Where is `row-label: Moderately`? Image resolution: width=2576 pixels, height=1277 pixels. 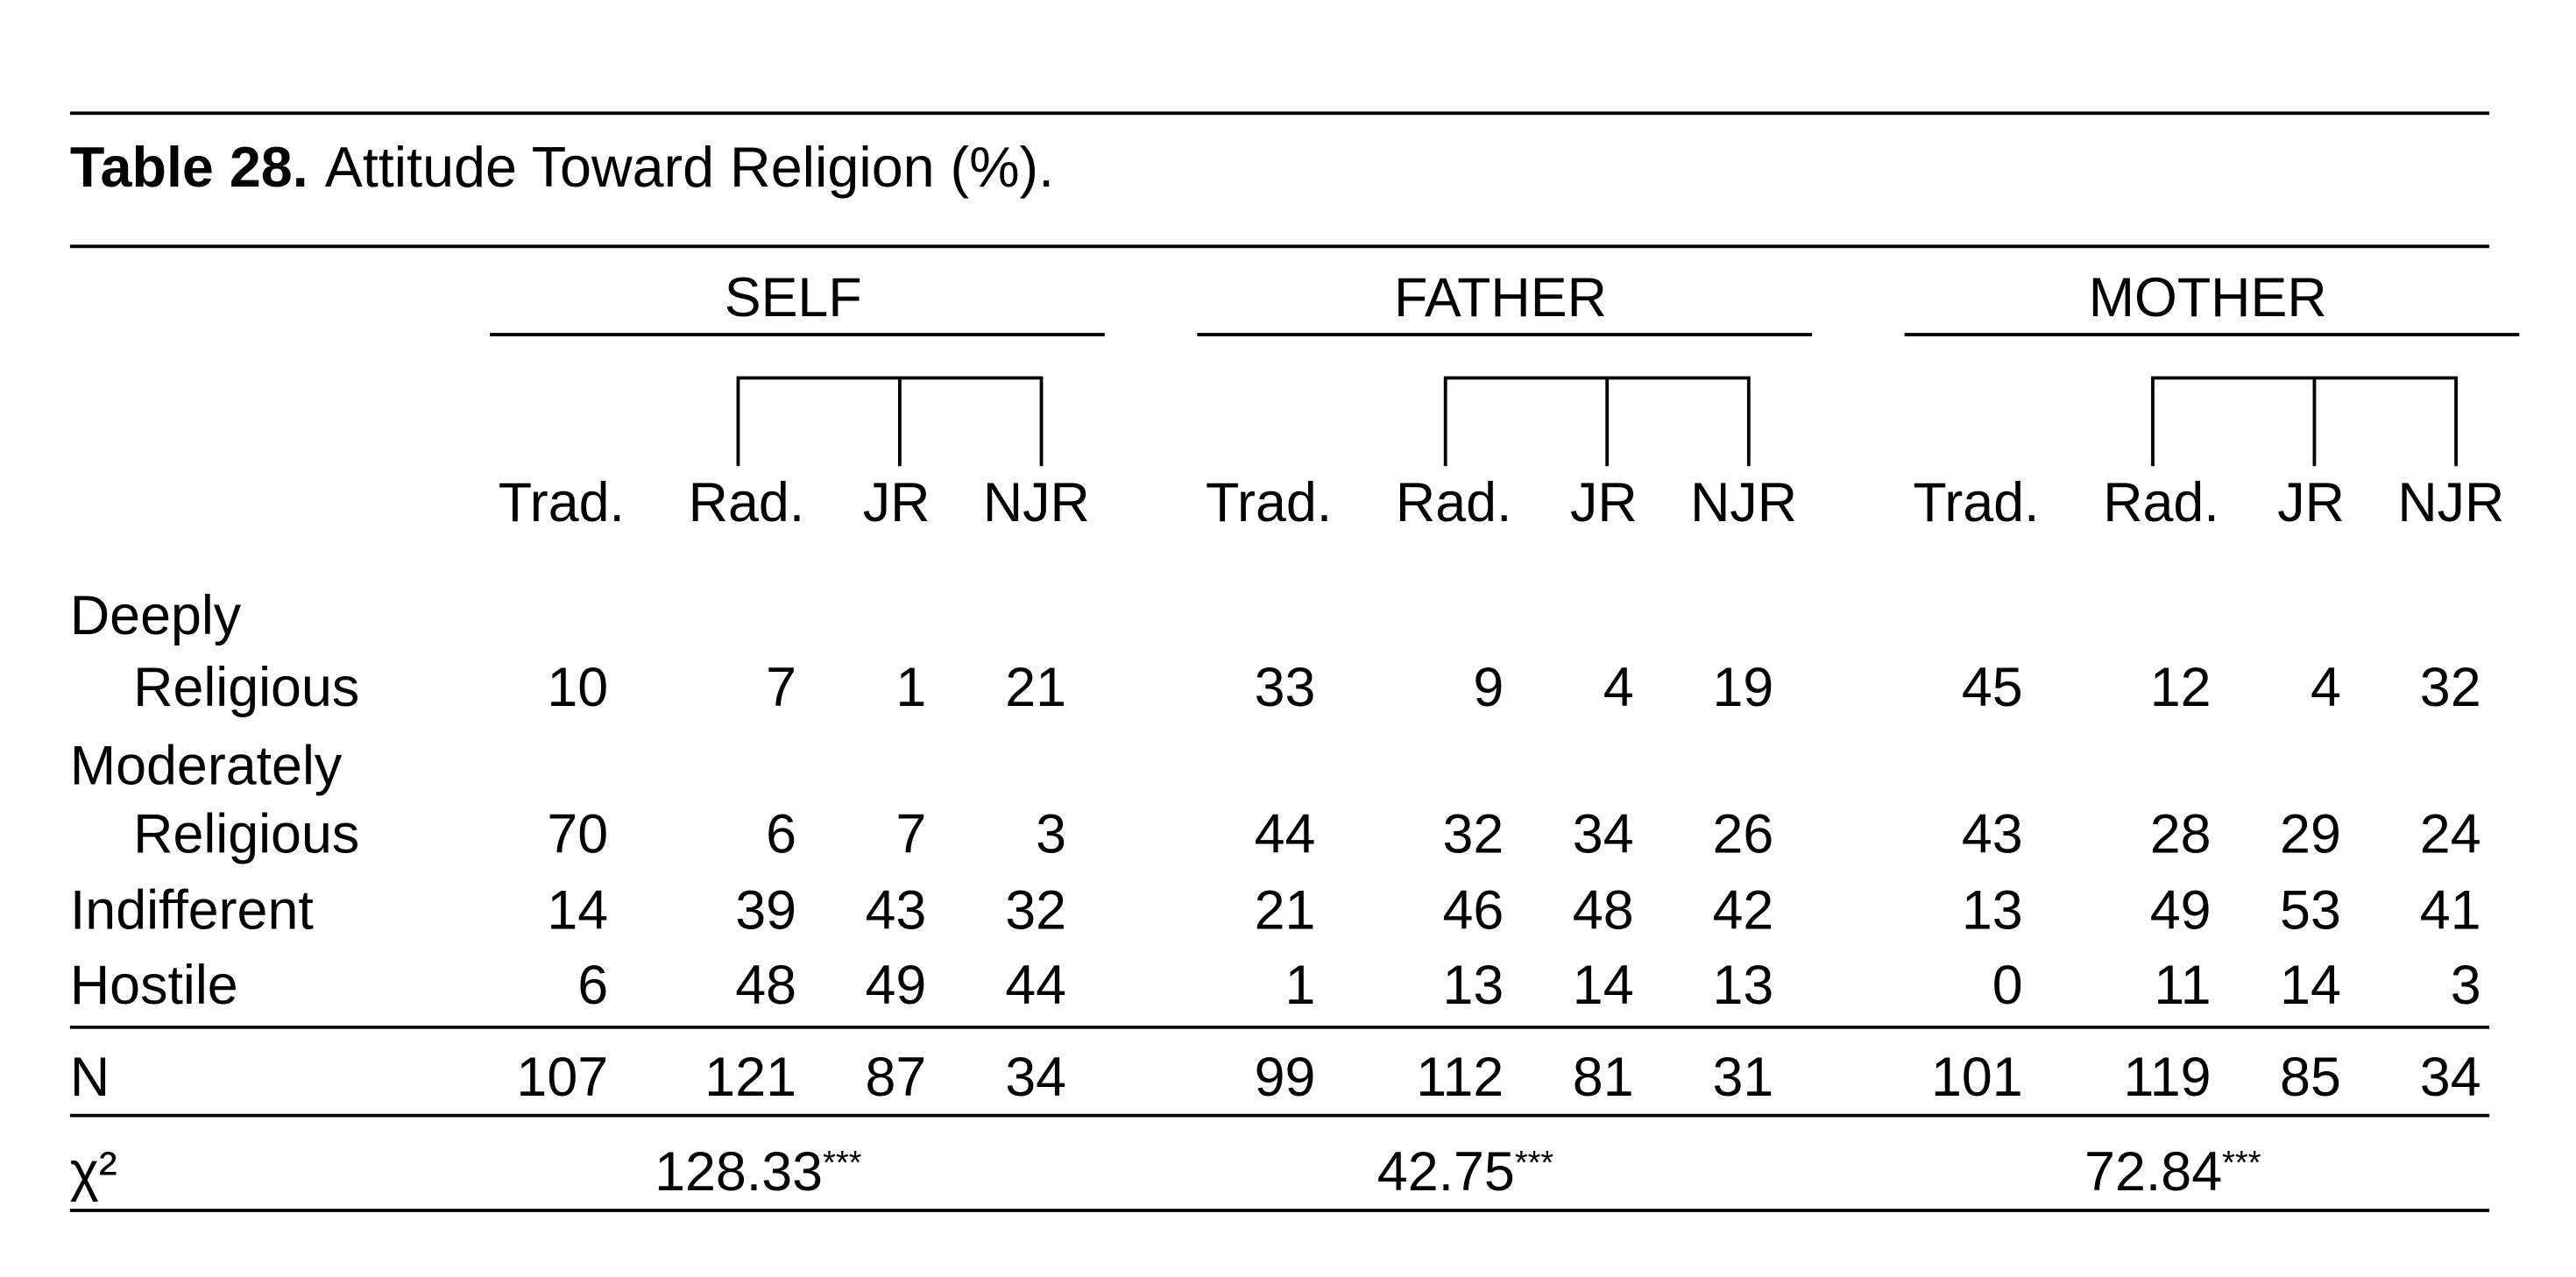 row-label: Moderately is located at coordinates (206, 766).